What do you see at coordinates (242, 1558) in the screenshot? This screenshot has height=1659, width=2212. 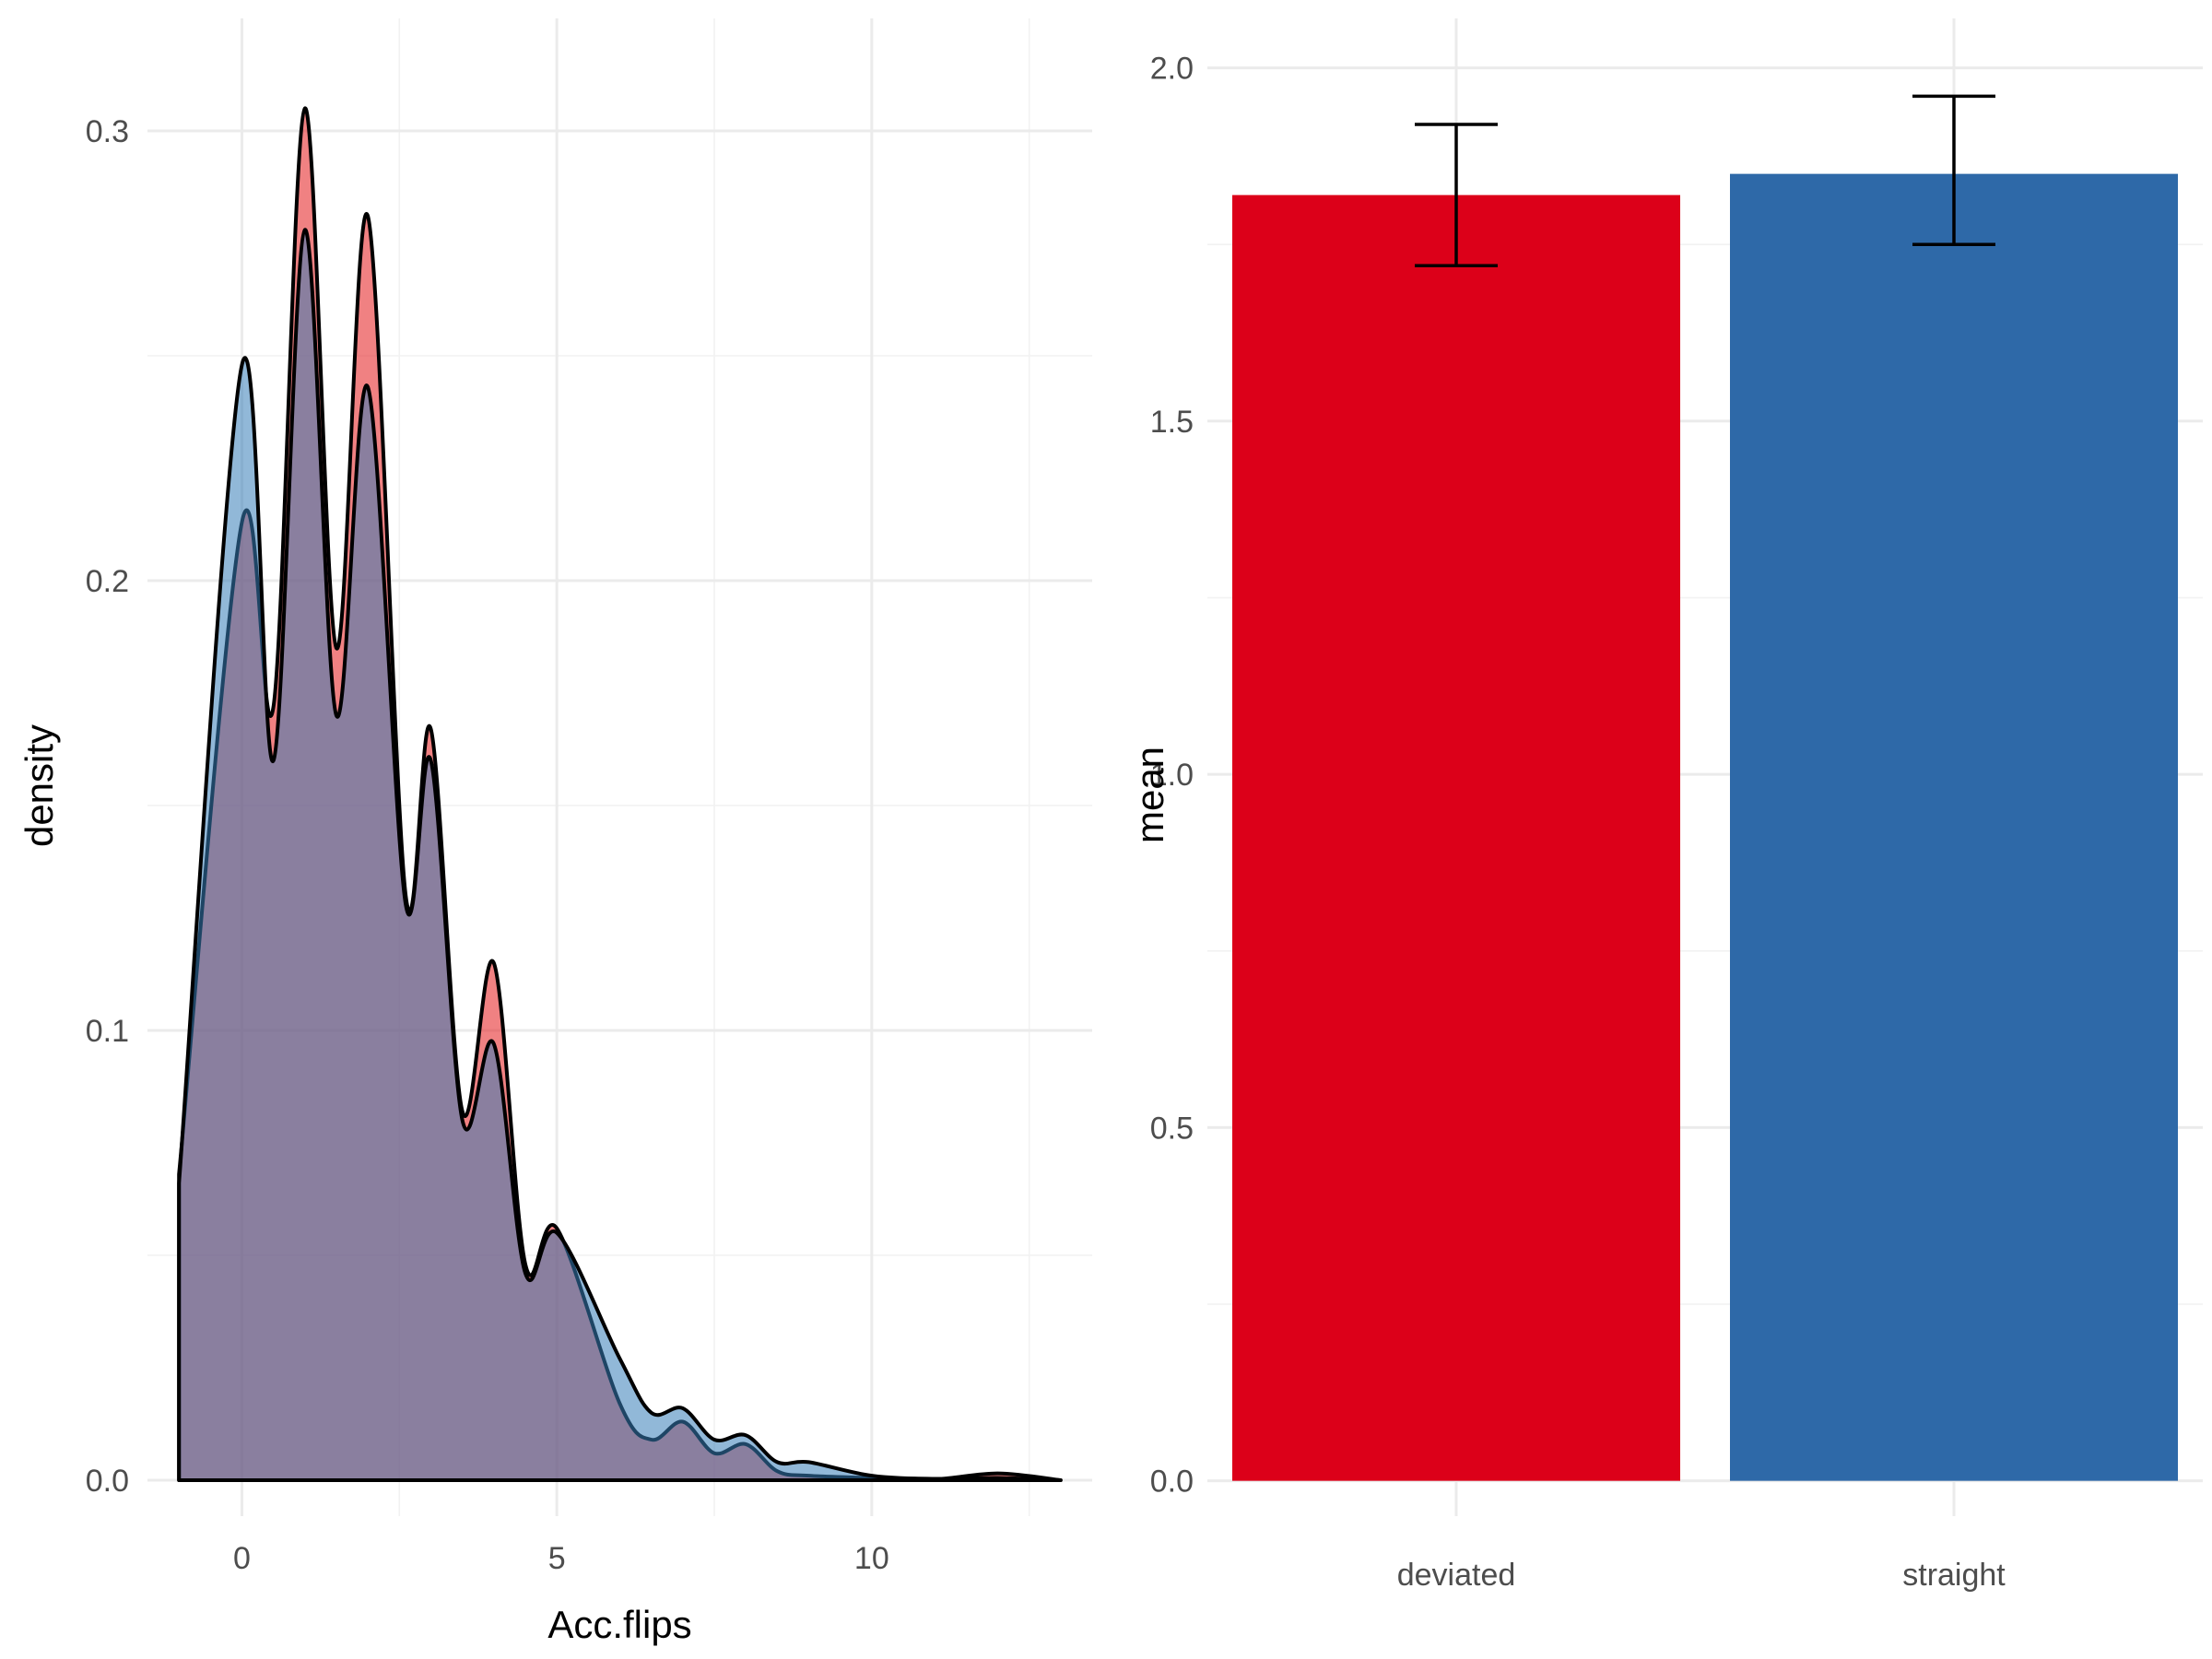 I see `density-x-tick-label: 0` at bounding box center [242, 1558].